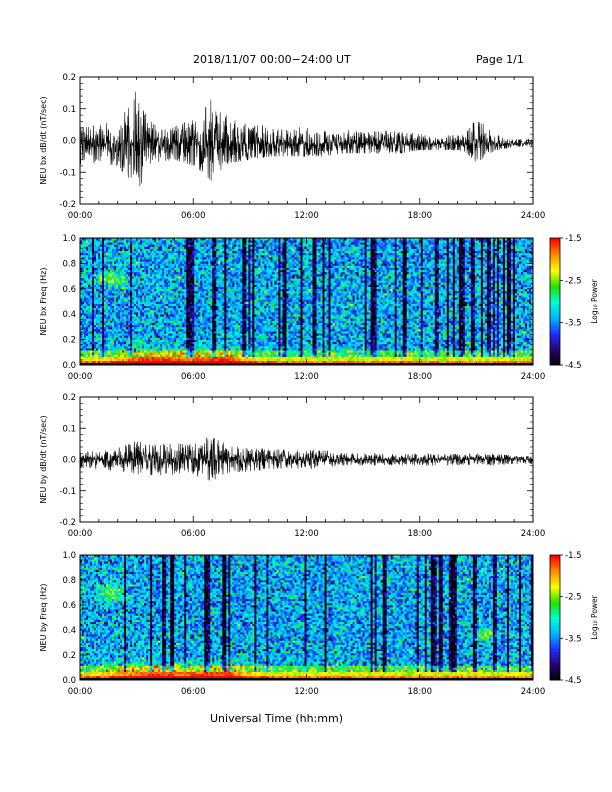 The image size is (612, 792). Describe the element at coordinates (80, 216) in the screenshot. I see `x-tick-label-0-0: 00:00` at that location.